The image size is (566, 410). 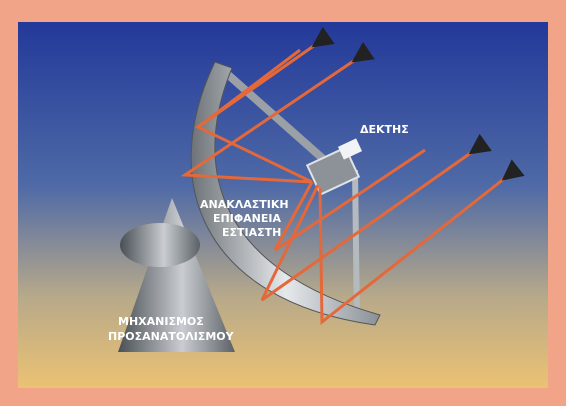 I want to click on receiver-cap, so click(x=350, y=149).